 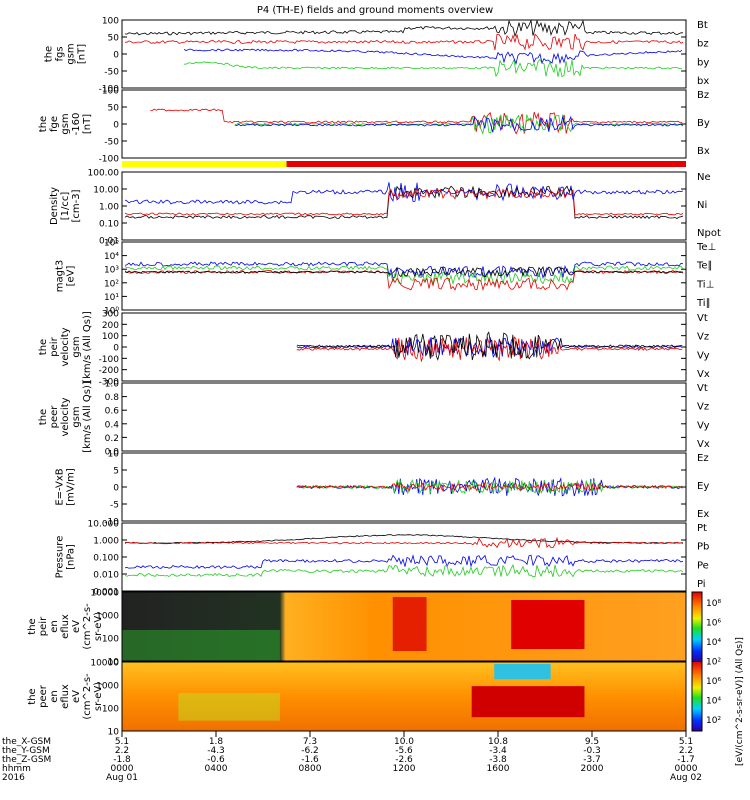 I want to click on series-ez, so click(x=489, y=487).